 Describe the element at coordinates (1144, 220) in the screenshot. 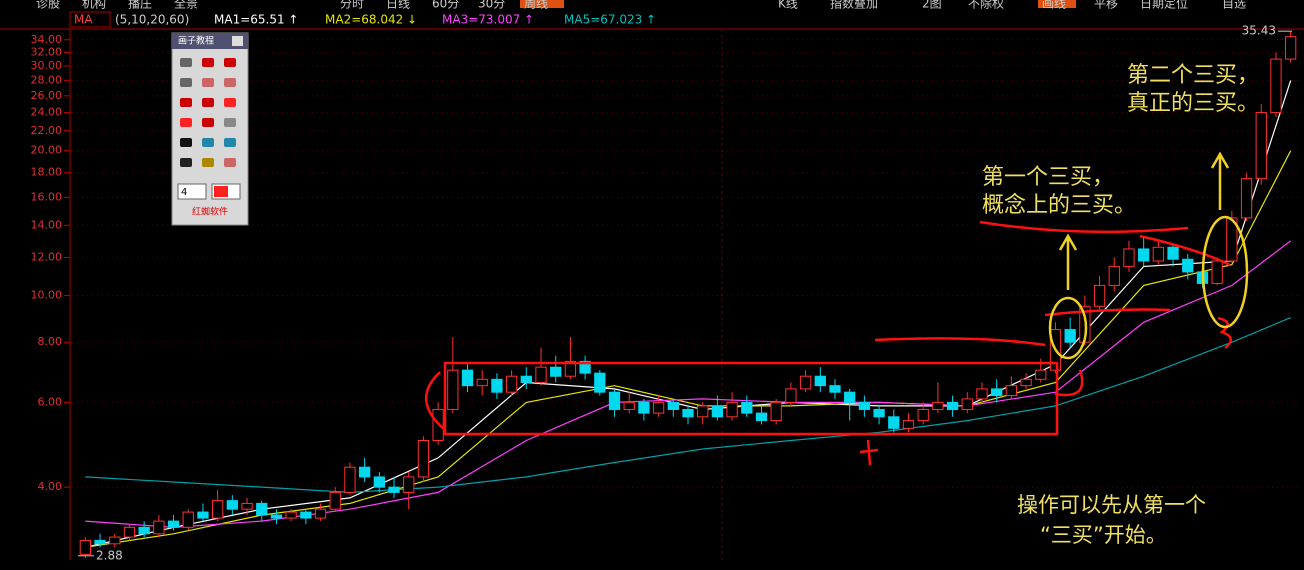

I see `arrow` at that location.